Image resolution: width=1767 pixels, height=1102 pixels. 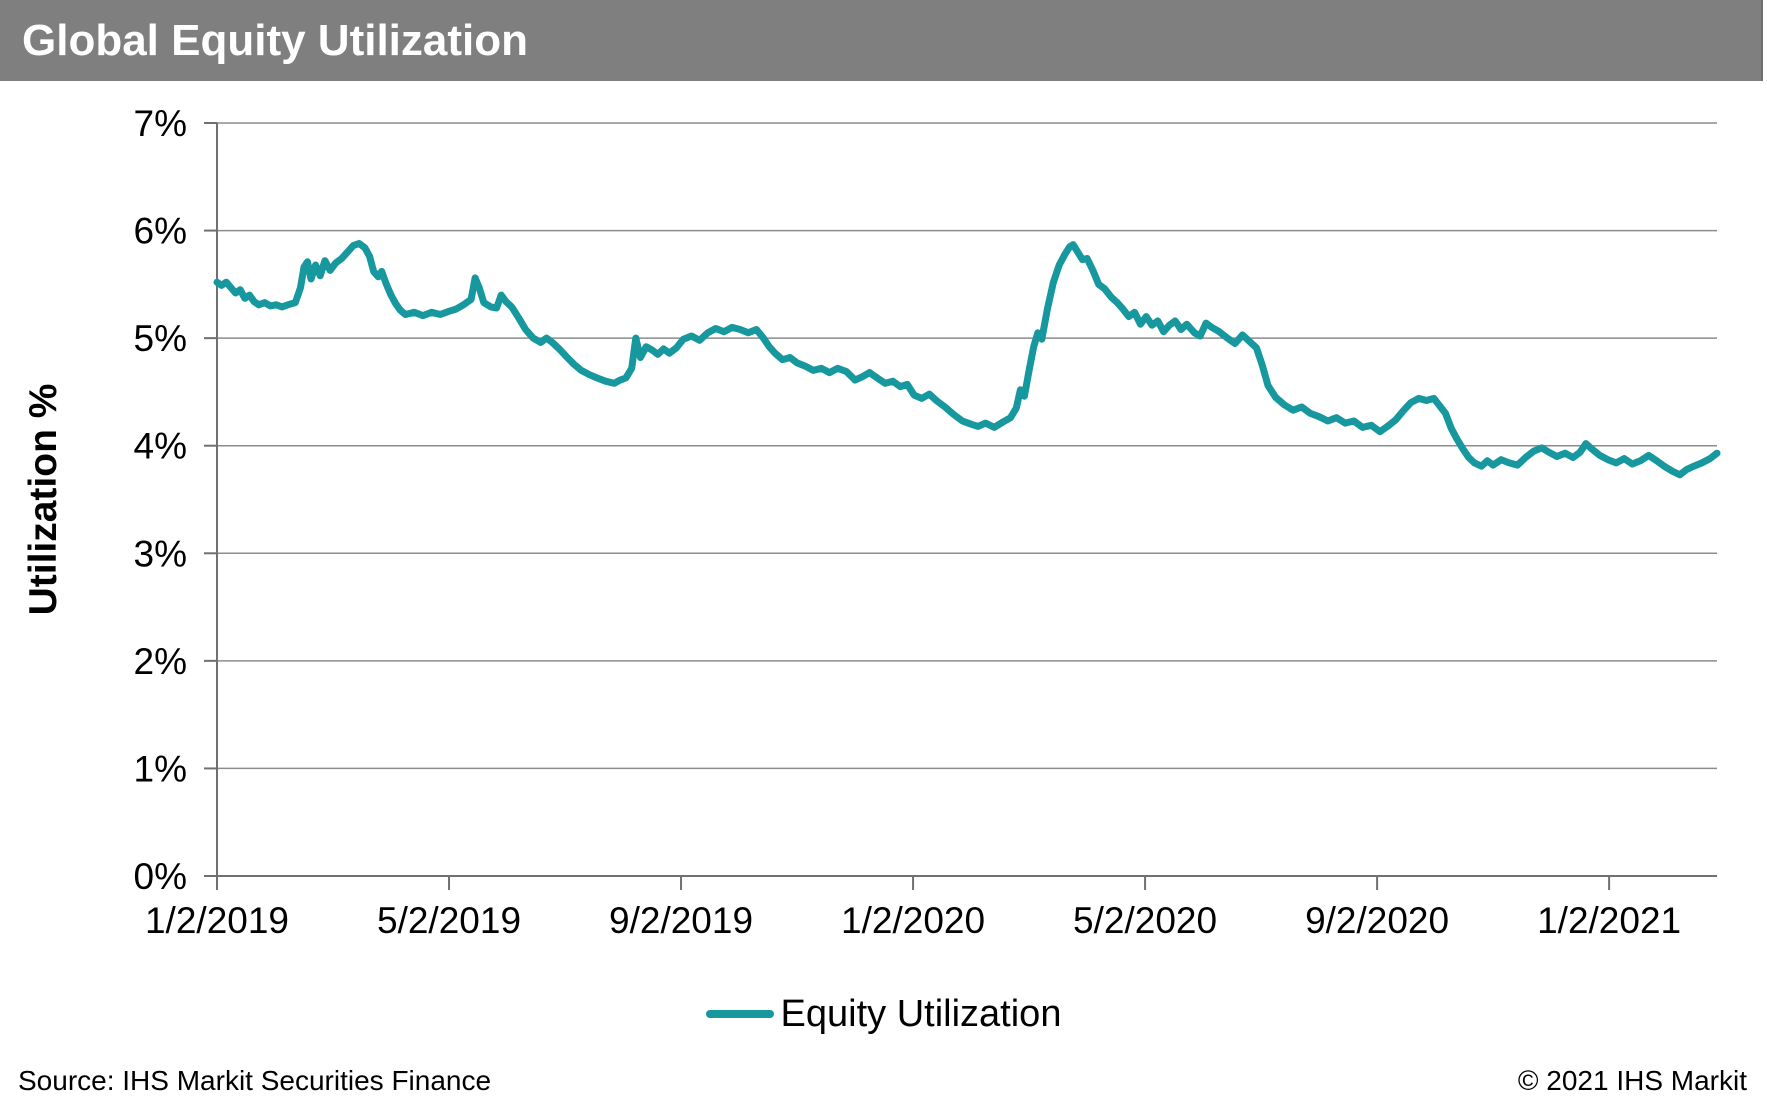 I want to click on source-text: Source: IHS Markit Securities Finance, so click(x=255, y=1080).